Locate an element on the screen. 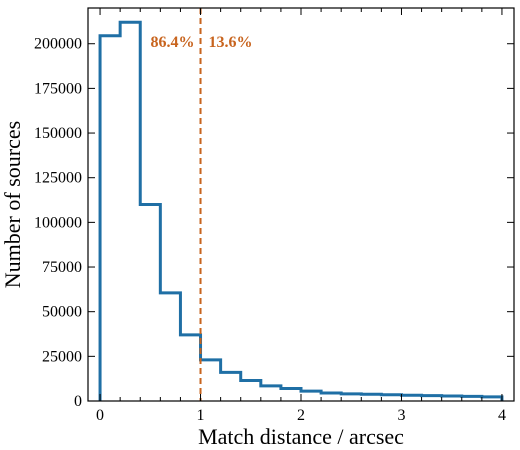  y-tick-label: 100000 is located at coordinates (58, 222).